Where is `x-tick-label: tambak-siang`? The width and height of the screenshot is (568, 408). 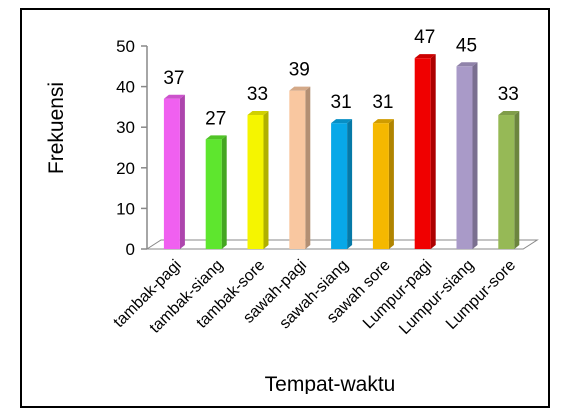 x-tick-label: tambak-siang is located at coordinates (187, 297).